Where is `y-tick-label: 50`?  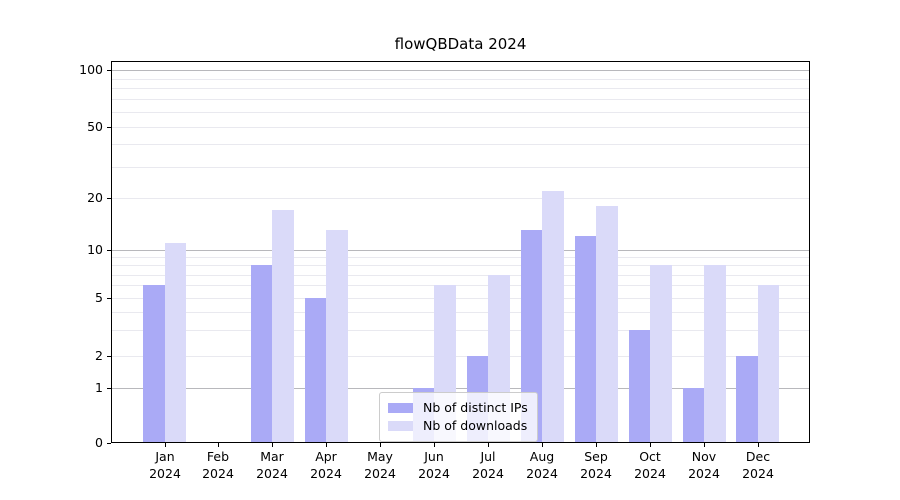 y-tick-label: 50 is located at coordinates (95, 126).